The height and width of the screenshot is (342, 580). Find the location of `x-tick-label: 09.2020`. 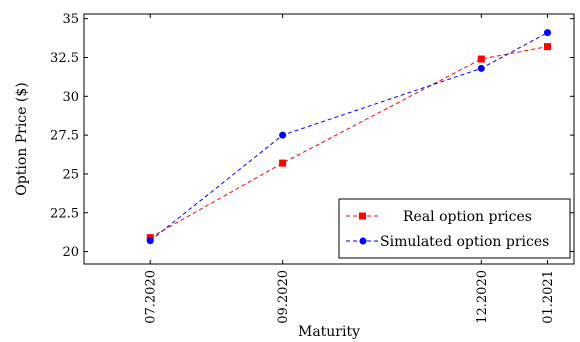

x-tick-label: 09.2020 is located at coordinates (283, 297).